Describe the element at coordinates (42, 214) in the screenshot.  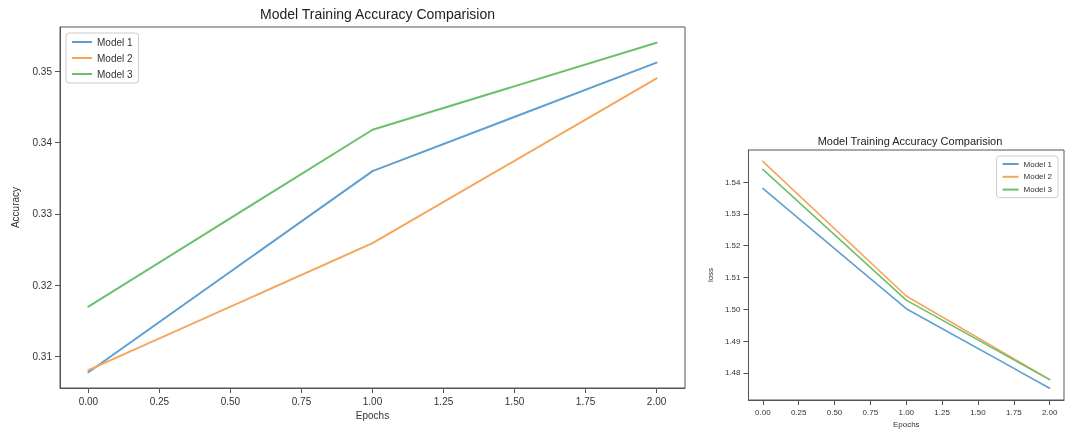
I see `y-tick-label: 0.33` at that location.